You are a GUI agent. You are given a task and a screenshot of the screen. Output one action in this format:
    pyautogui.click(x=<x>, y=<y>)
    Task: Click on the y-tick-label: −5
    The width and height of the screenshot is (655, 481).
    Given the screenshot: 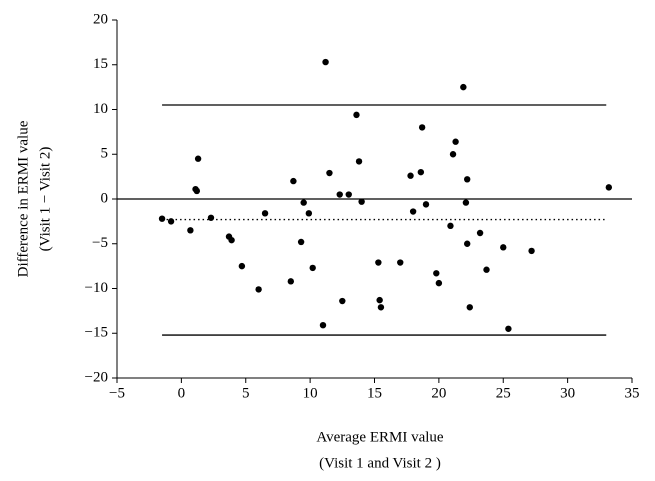 What is the action you would take?
    pyautogui.click(x=100, y=243)
    